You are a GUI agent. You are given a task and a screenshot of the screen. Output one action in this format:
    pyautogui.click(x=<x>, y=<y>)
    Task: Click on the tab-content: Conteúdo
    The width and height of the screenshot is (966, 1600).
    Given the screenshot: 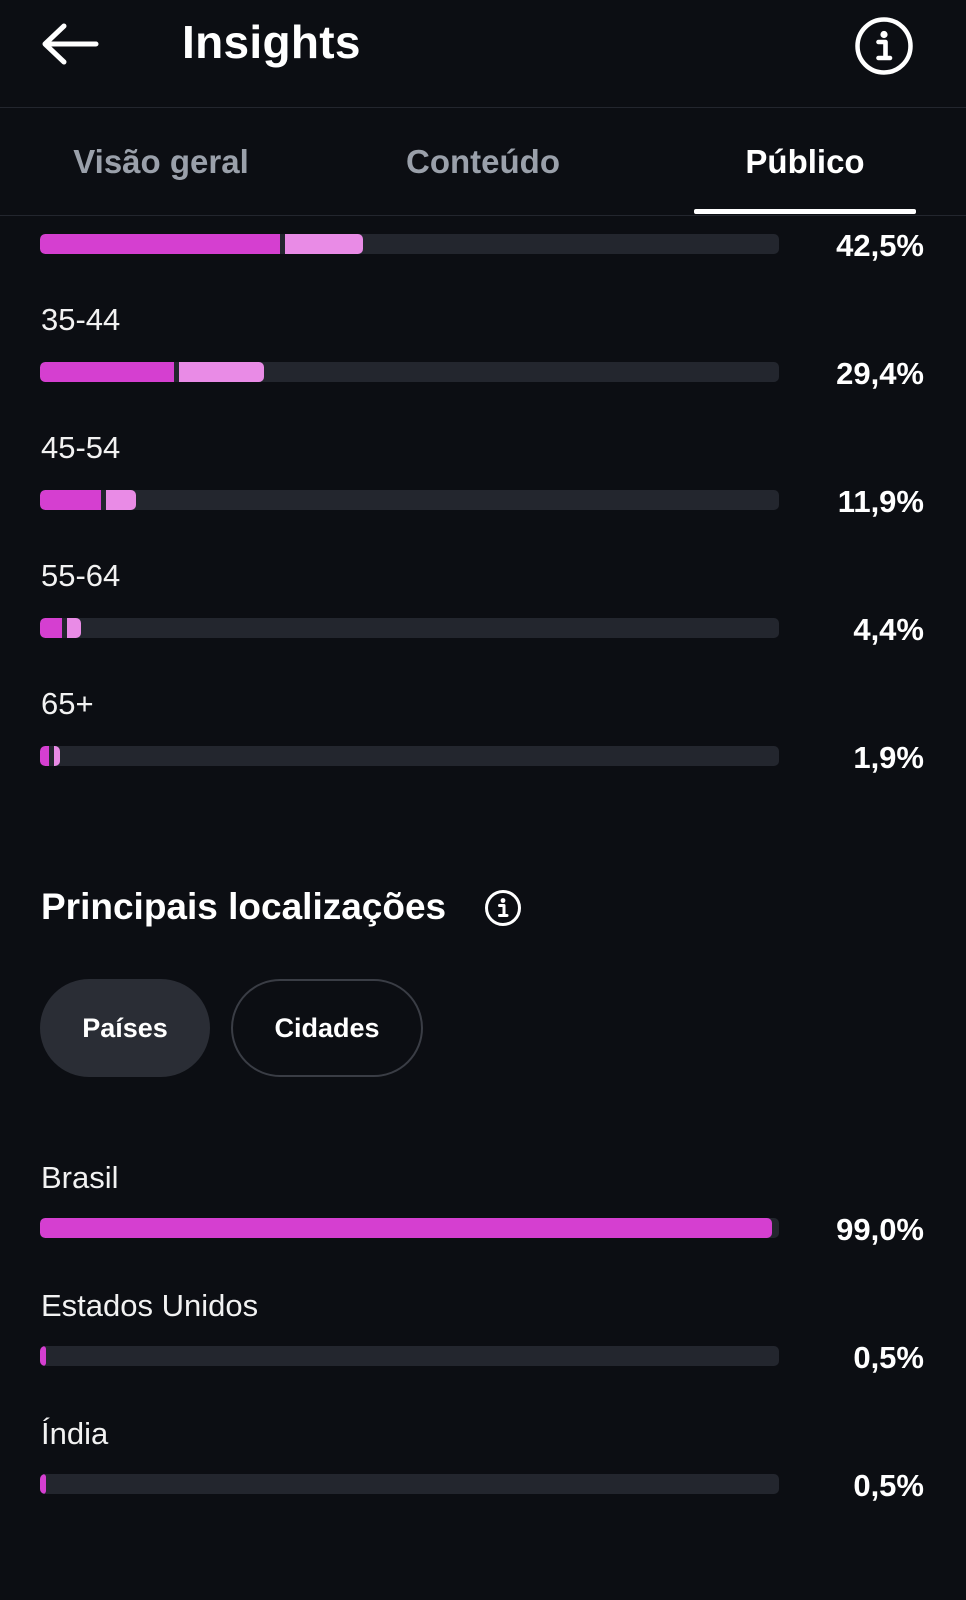 What is the action you would take?
    pyautogui.click(x=483, y=161)
    